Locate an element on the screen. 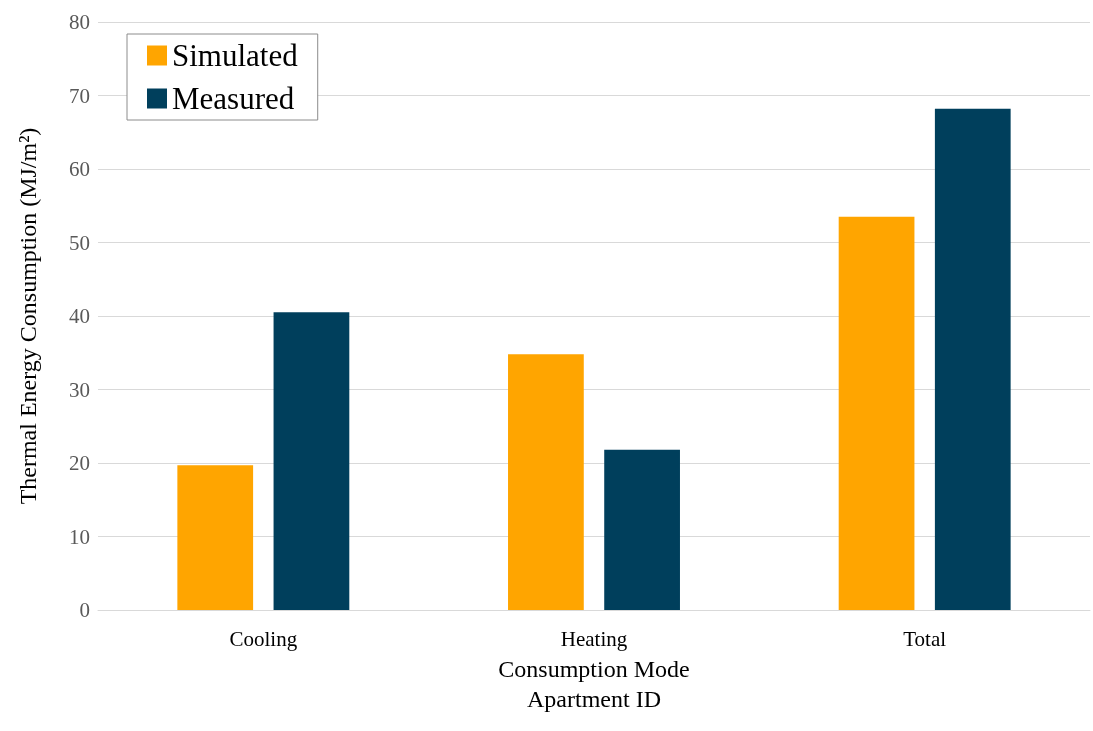  y-tick-label: 70 is located at coordinates (79, 95).